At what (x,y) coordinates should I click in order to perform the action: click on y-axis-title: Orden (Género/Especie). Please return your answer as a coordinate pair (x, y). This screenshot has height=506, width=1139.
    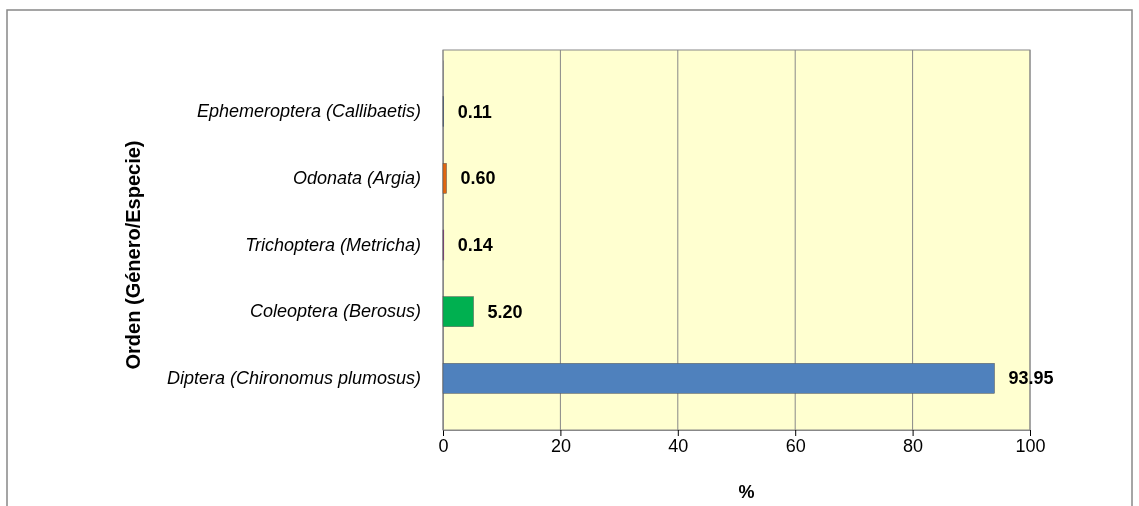
    Looking at the image, I should click on (133, 255).